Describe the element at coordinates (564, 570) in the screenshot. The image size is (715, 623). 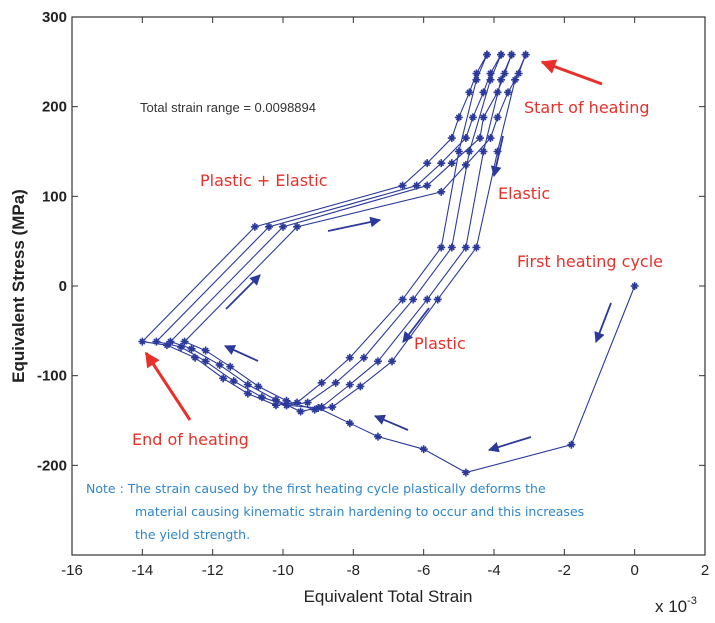
I see `x-tick-label: -2` at that location.